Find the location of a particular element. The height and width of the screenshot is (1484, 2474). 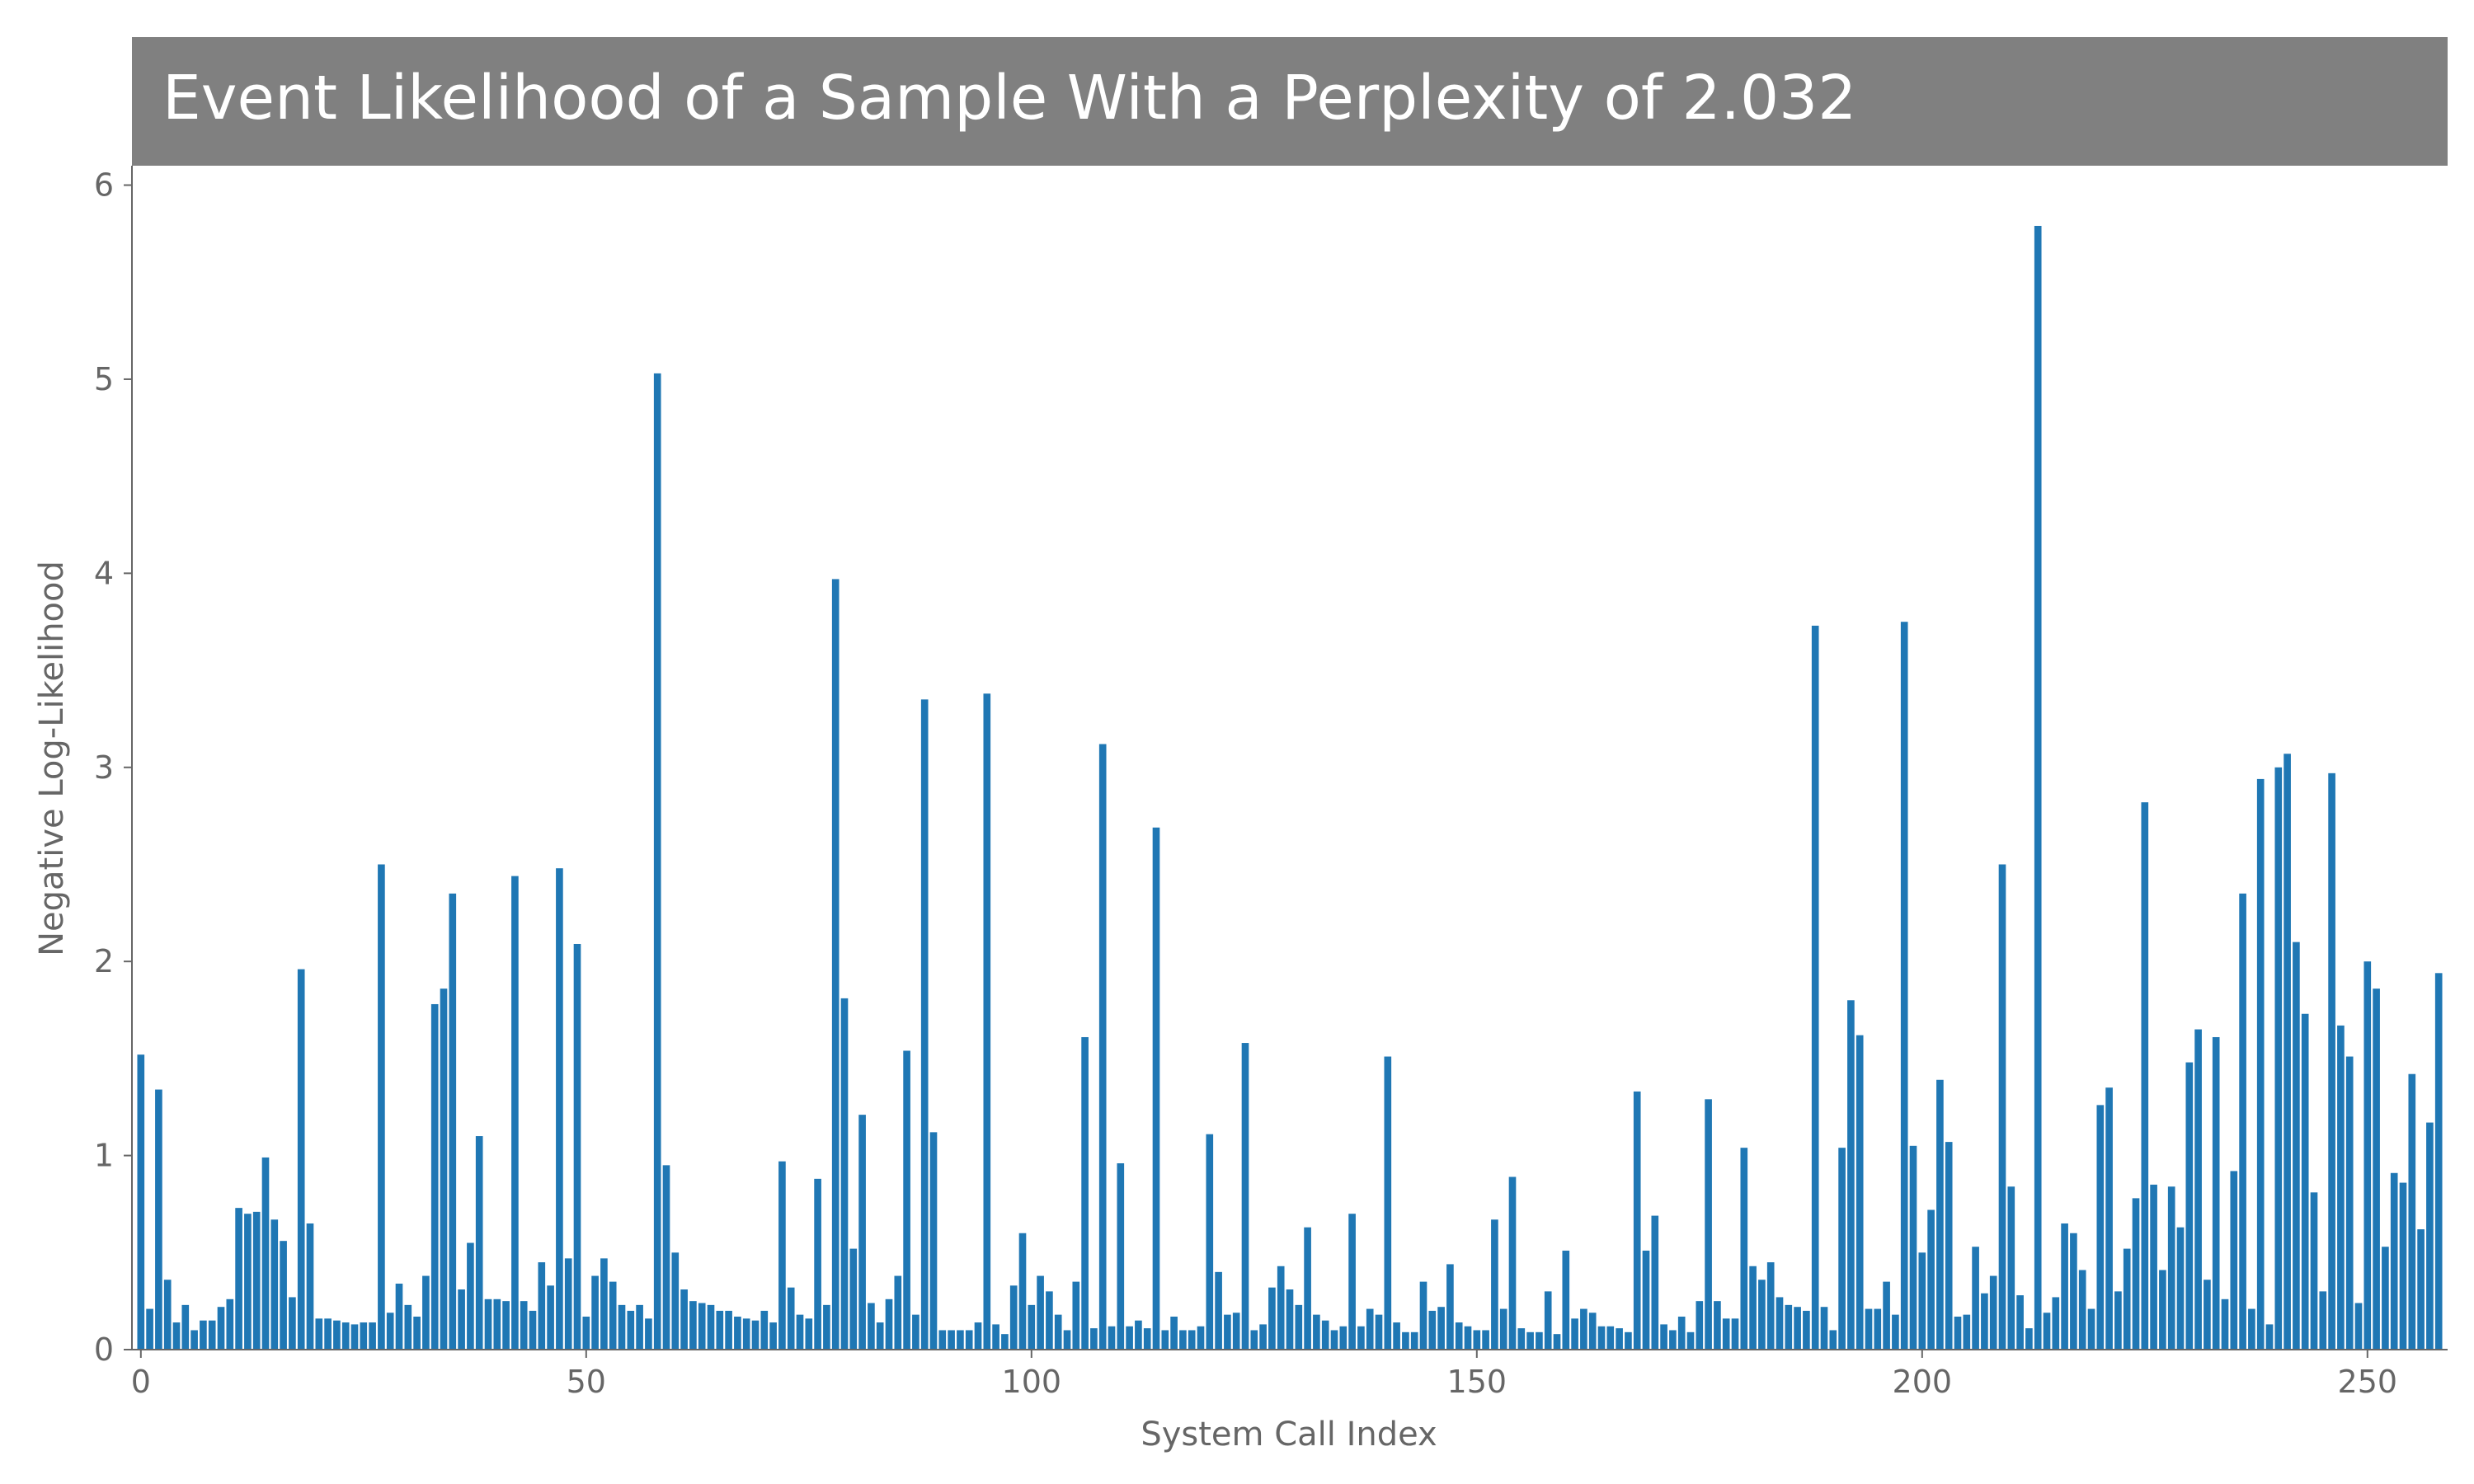

x-tick-label-100: 100 is located at coordinates (1032, 1382).